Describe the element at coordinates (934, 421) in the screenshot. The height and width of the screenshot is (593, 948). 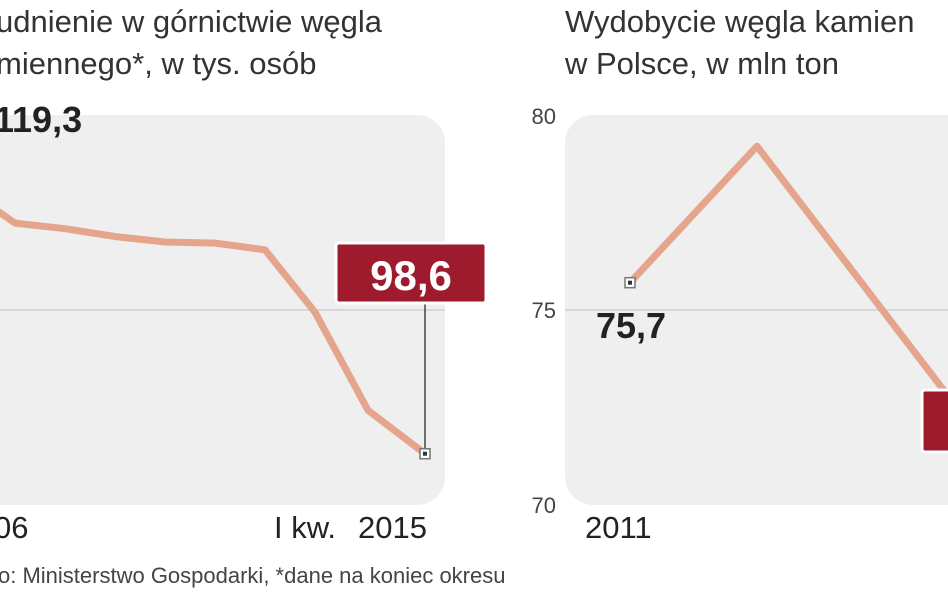
I see `chart2-last-value-box` at that location.